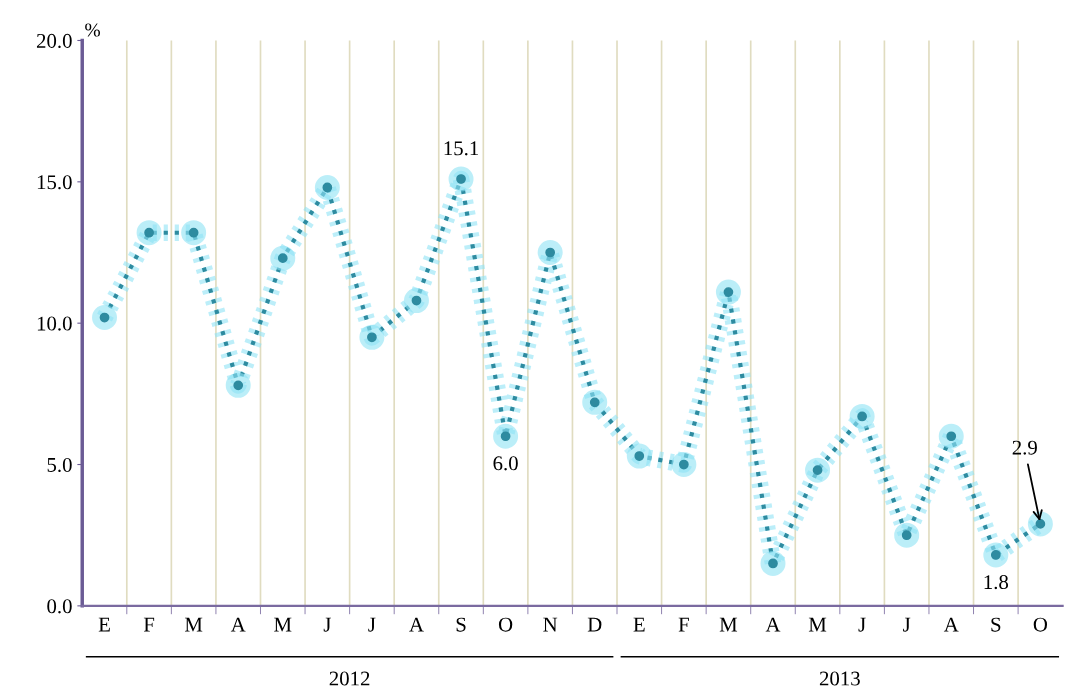  I want to click on y-tick-label: 10.0, so click(54, 323).